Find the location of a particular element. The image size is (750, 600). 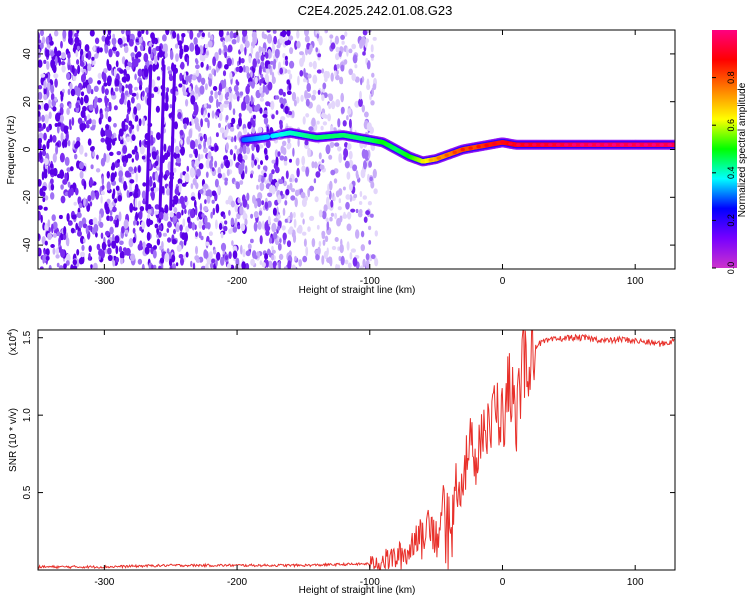

figure-title: C2E4.2025.242.01.08.G23 is located at coordinates (375, 10).